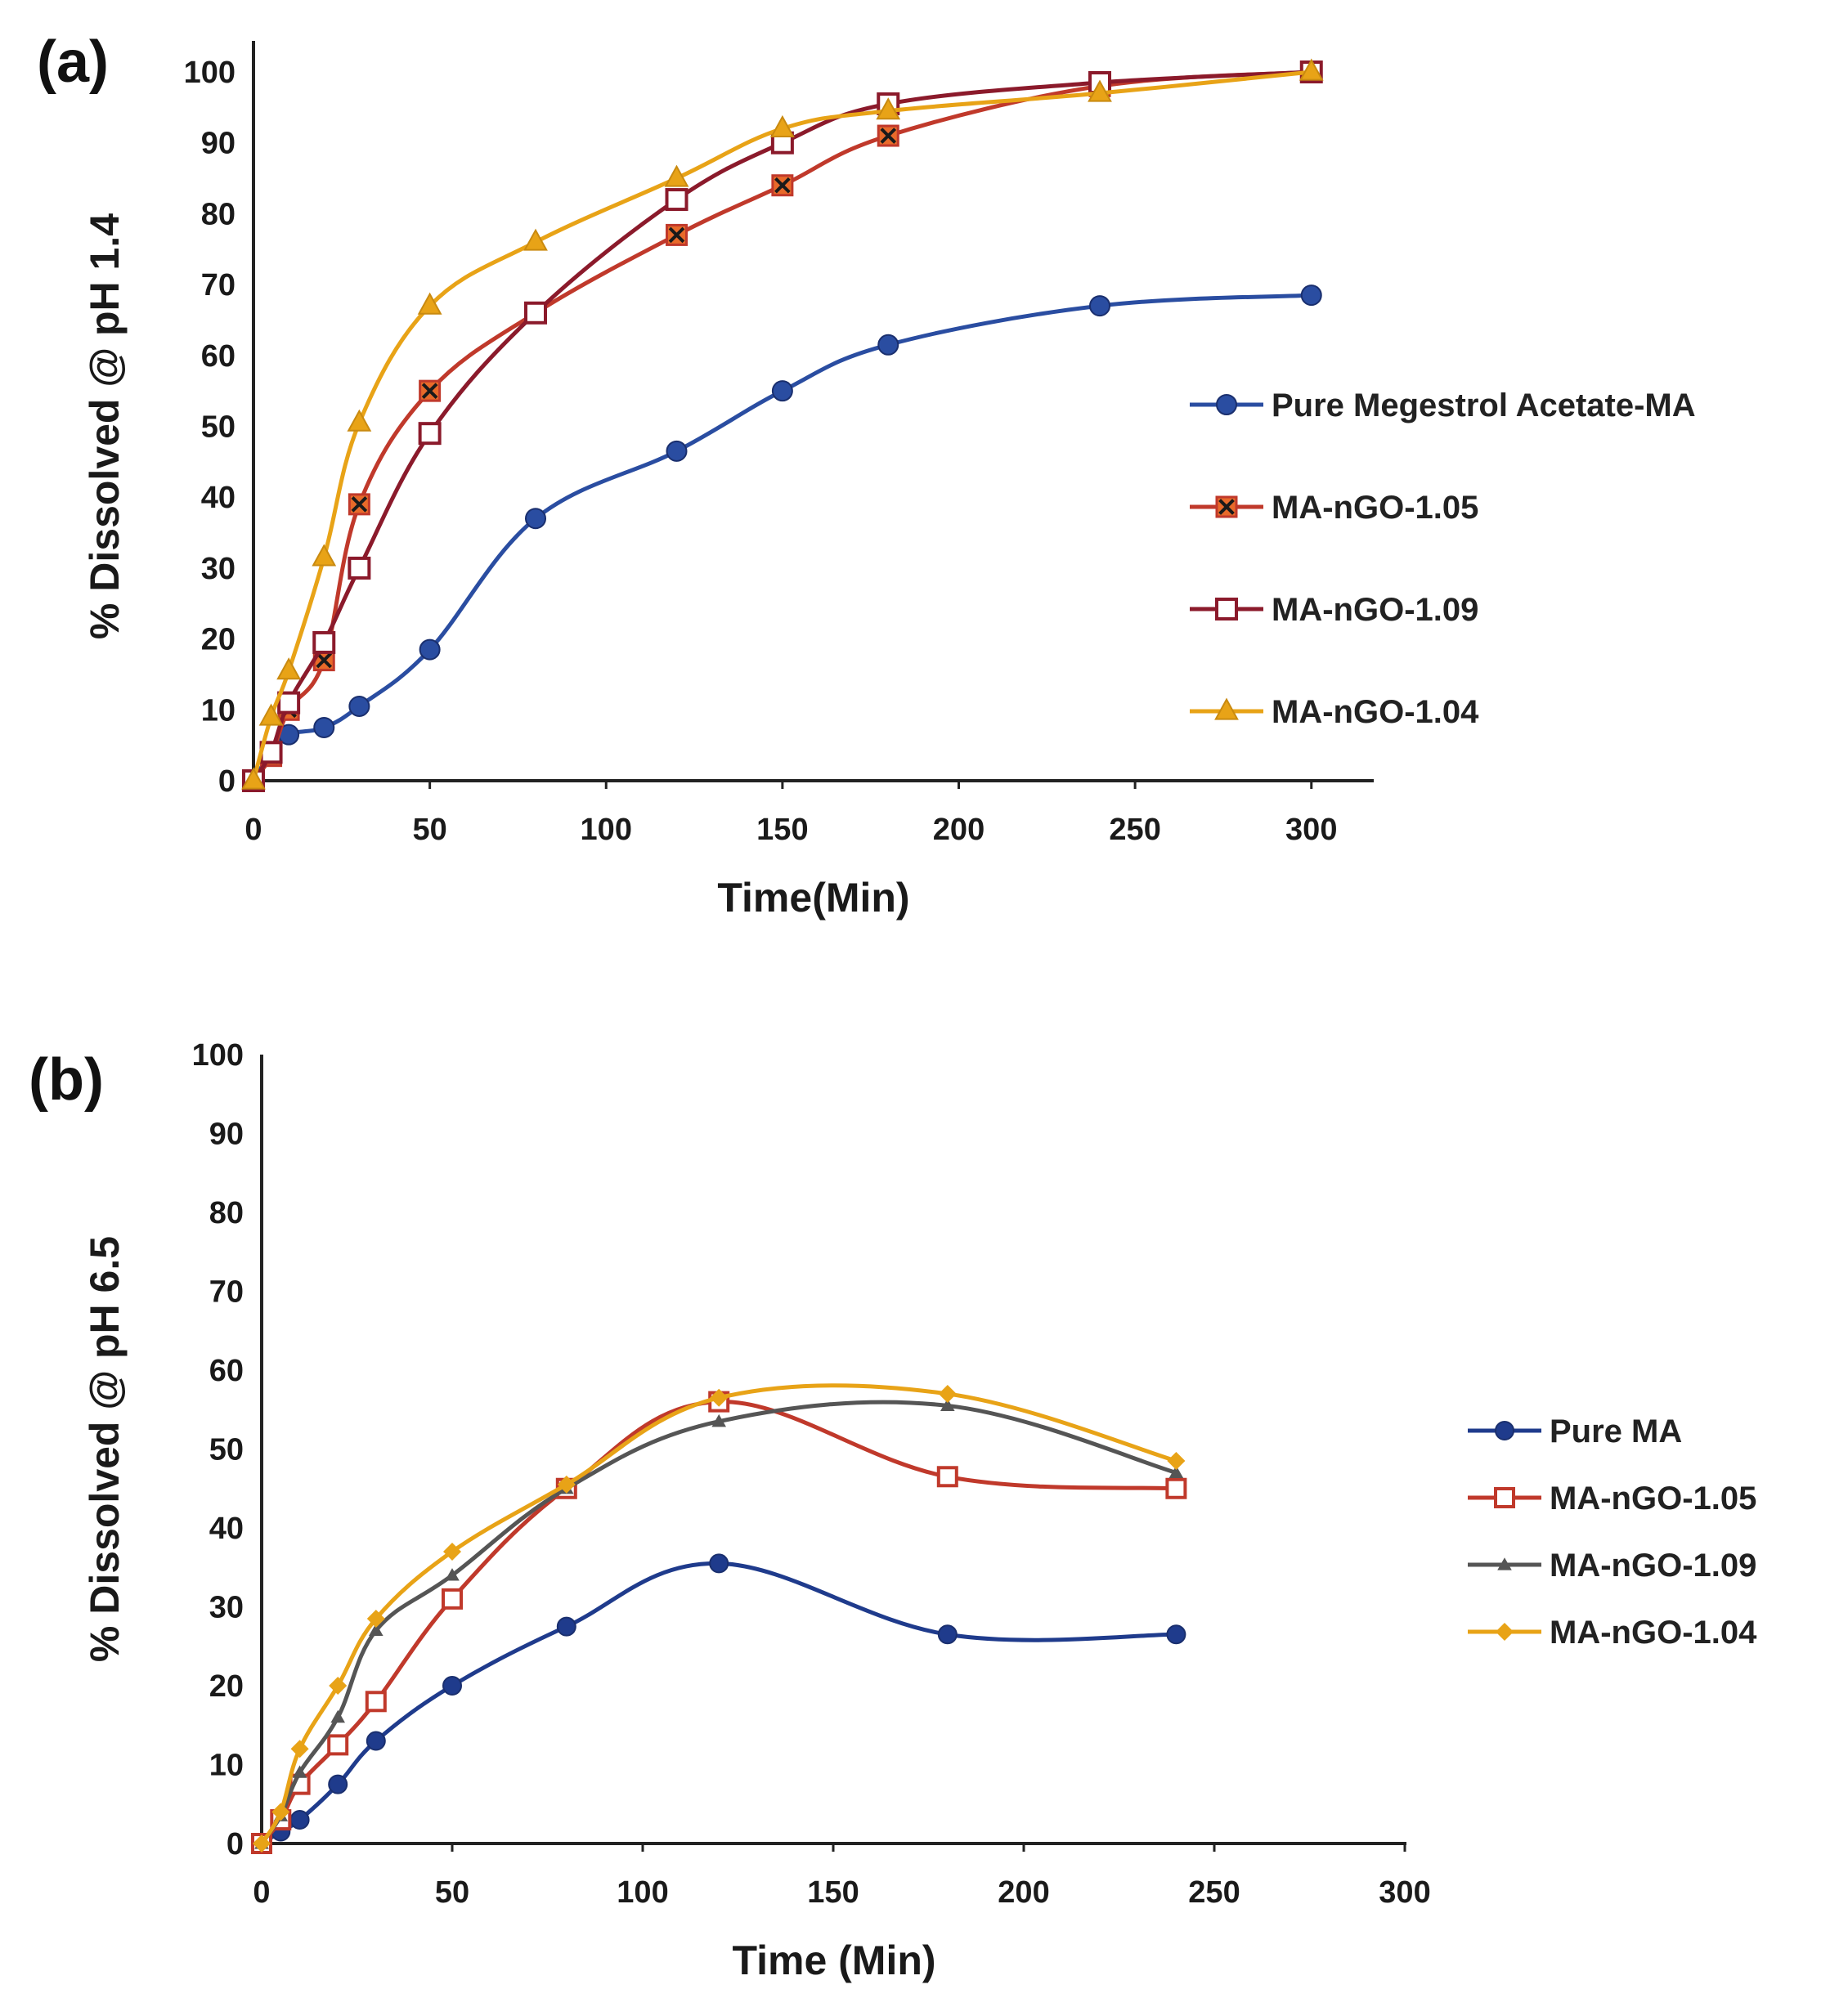 This screenshot has width=1848, height=2016. I want to click on y-tick-label: 10, so click(218, 711).